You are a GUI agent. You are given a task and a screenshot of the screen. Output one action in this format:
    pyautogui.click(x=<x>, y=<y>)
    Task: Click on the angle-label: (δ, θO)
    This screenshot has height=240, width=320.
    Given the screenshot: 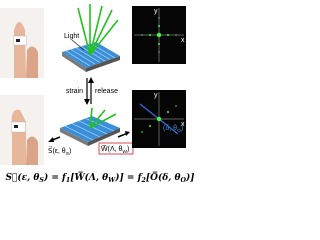 What is the action you would take?
    pyautogui.click(x=173, y=129)
    